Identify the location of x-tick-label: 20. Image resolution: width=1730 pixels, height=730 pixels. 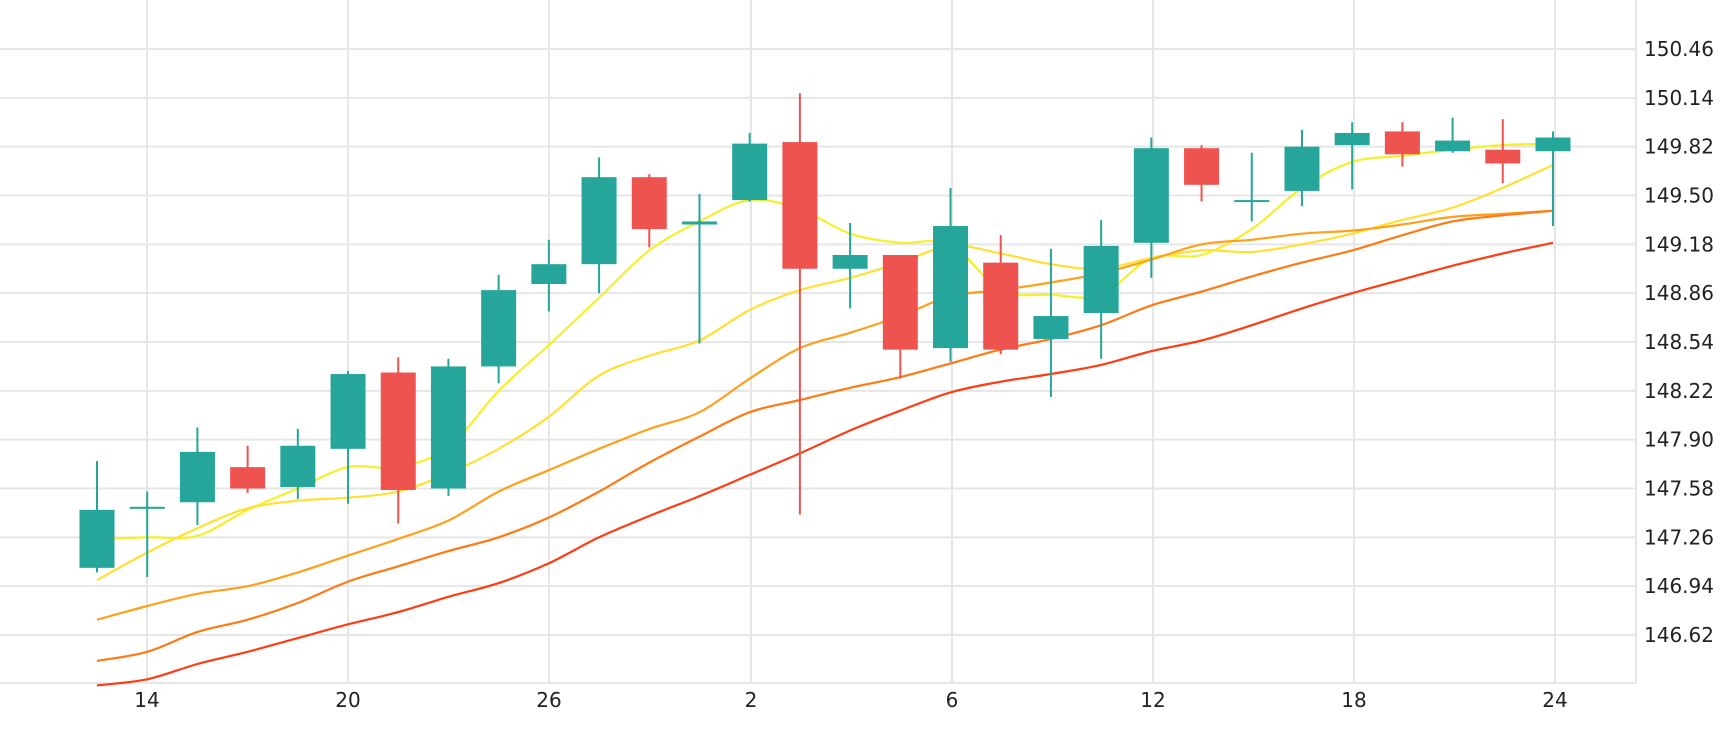
(347, 700).